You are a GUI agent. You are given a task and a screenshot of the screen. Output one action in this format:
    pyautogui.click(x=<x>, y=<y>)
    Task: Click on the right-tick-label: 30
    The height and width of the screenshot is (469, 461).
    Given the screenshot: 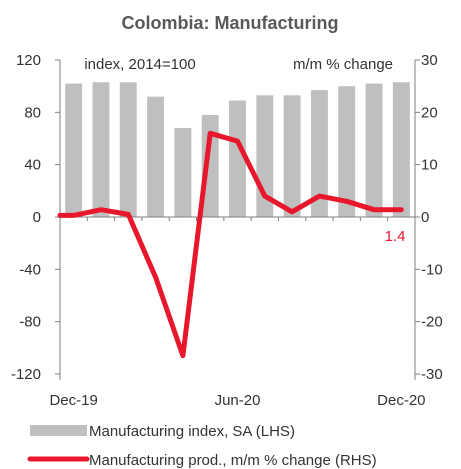 What is the action you would take?
    pyautogui.click(x=429, y=60)
    